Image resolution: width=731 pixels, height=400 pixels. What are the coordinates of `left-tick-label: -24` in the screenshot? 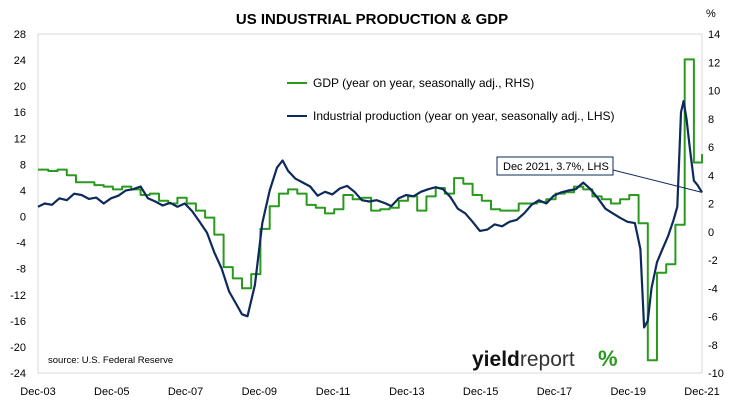 It's located at (18, 374).